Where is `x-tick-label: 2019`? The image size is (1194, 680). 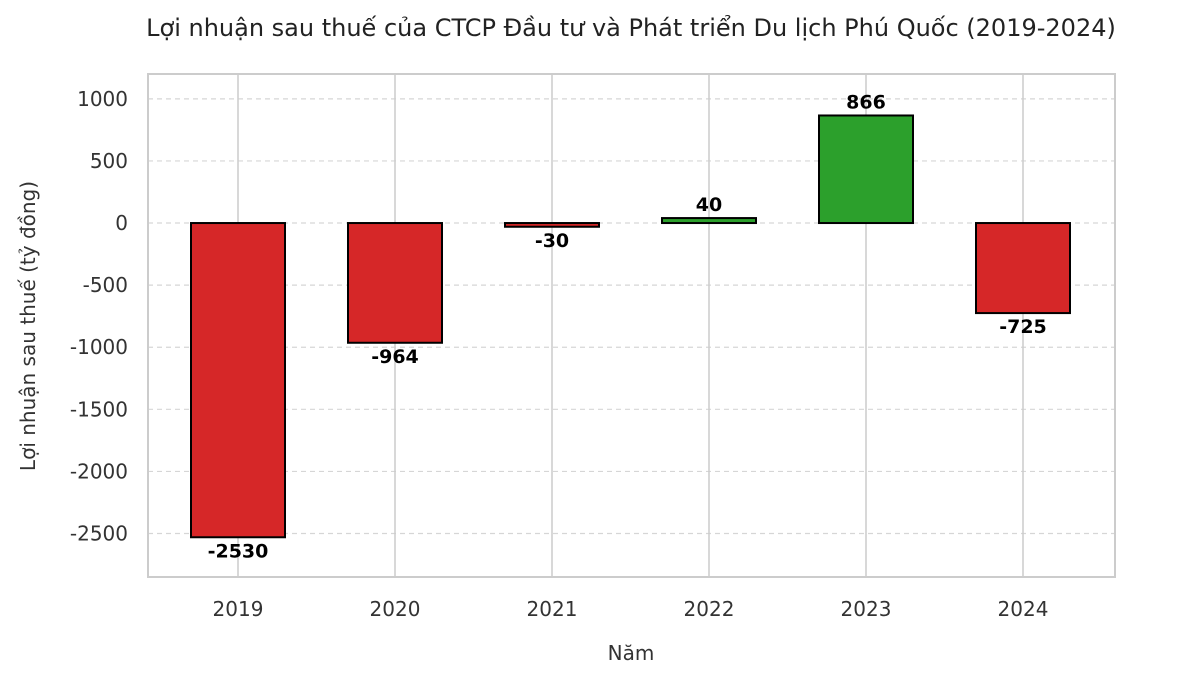
x-tick-label: 2019 is located at coordinates (238, 609).